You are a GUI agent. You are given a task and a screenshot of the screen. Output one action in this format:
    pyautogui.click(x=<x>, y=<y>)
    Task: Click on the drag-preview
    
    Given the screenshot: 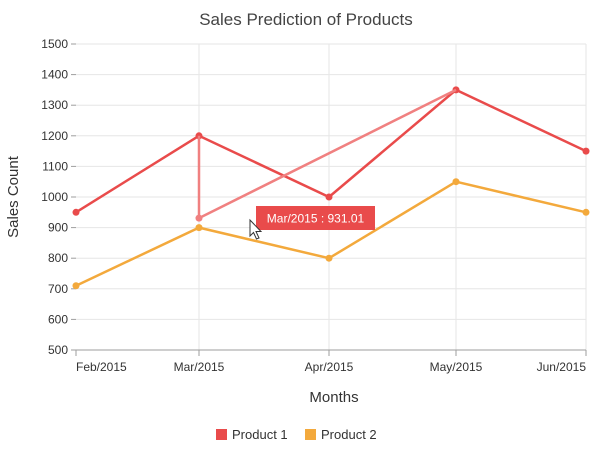 What is the action you would take?
    pyautogui.click(x=326, y=155)
    